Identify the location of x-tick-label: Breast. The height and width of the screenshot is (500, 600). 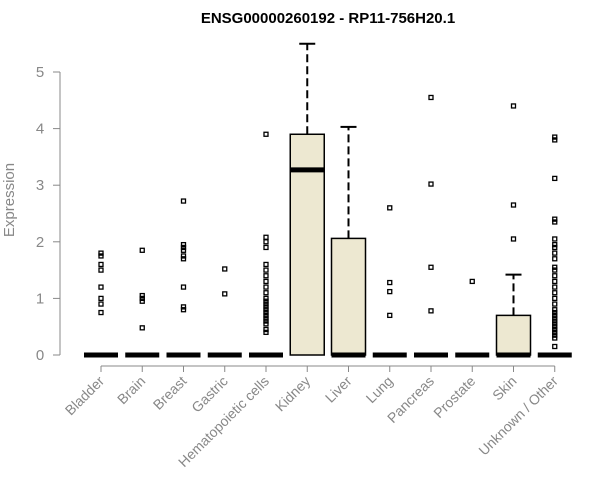
(170, 393).